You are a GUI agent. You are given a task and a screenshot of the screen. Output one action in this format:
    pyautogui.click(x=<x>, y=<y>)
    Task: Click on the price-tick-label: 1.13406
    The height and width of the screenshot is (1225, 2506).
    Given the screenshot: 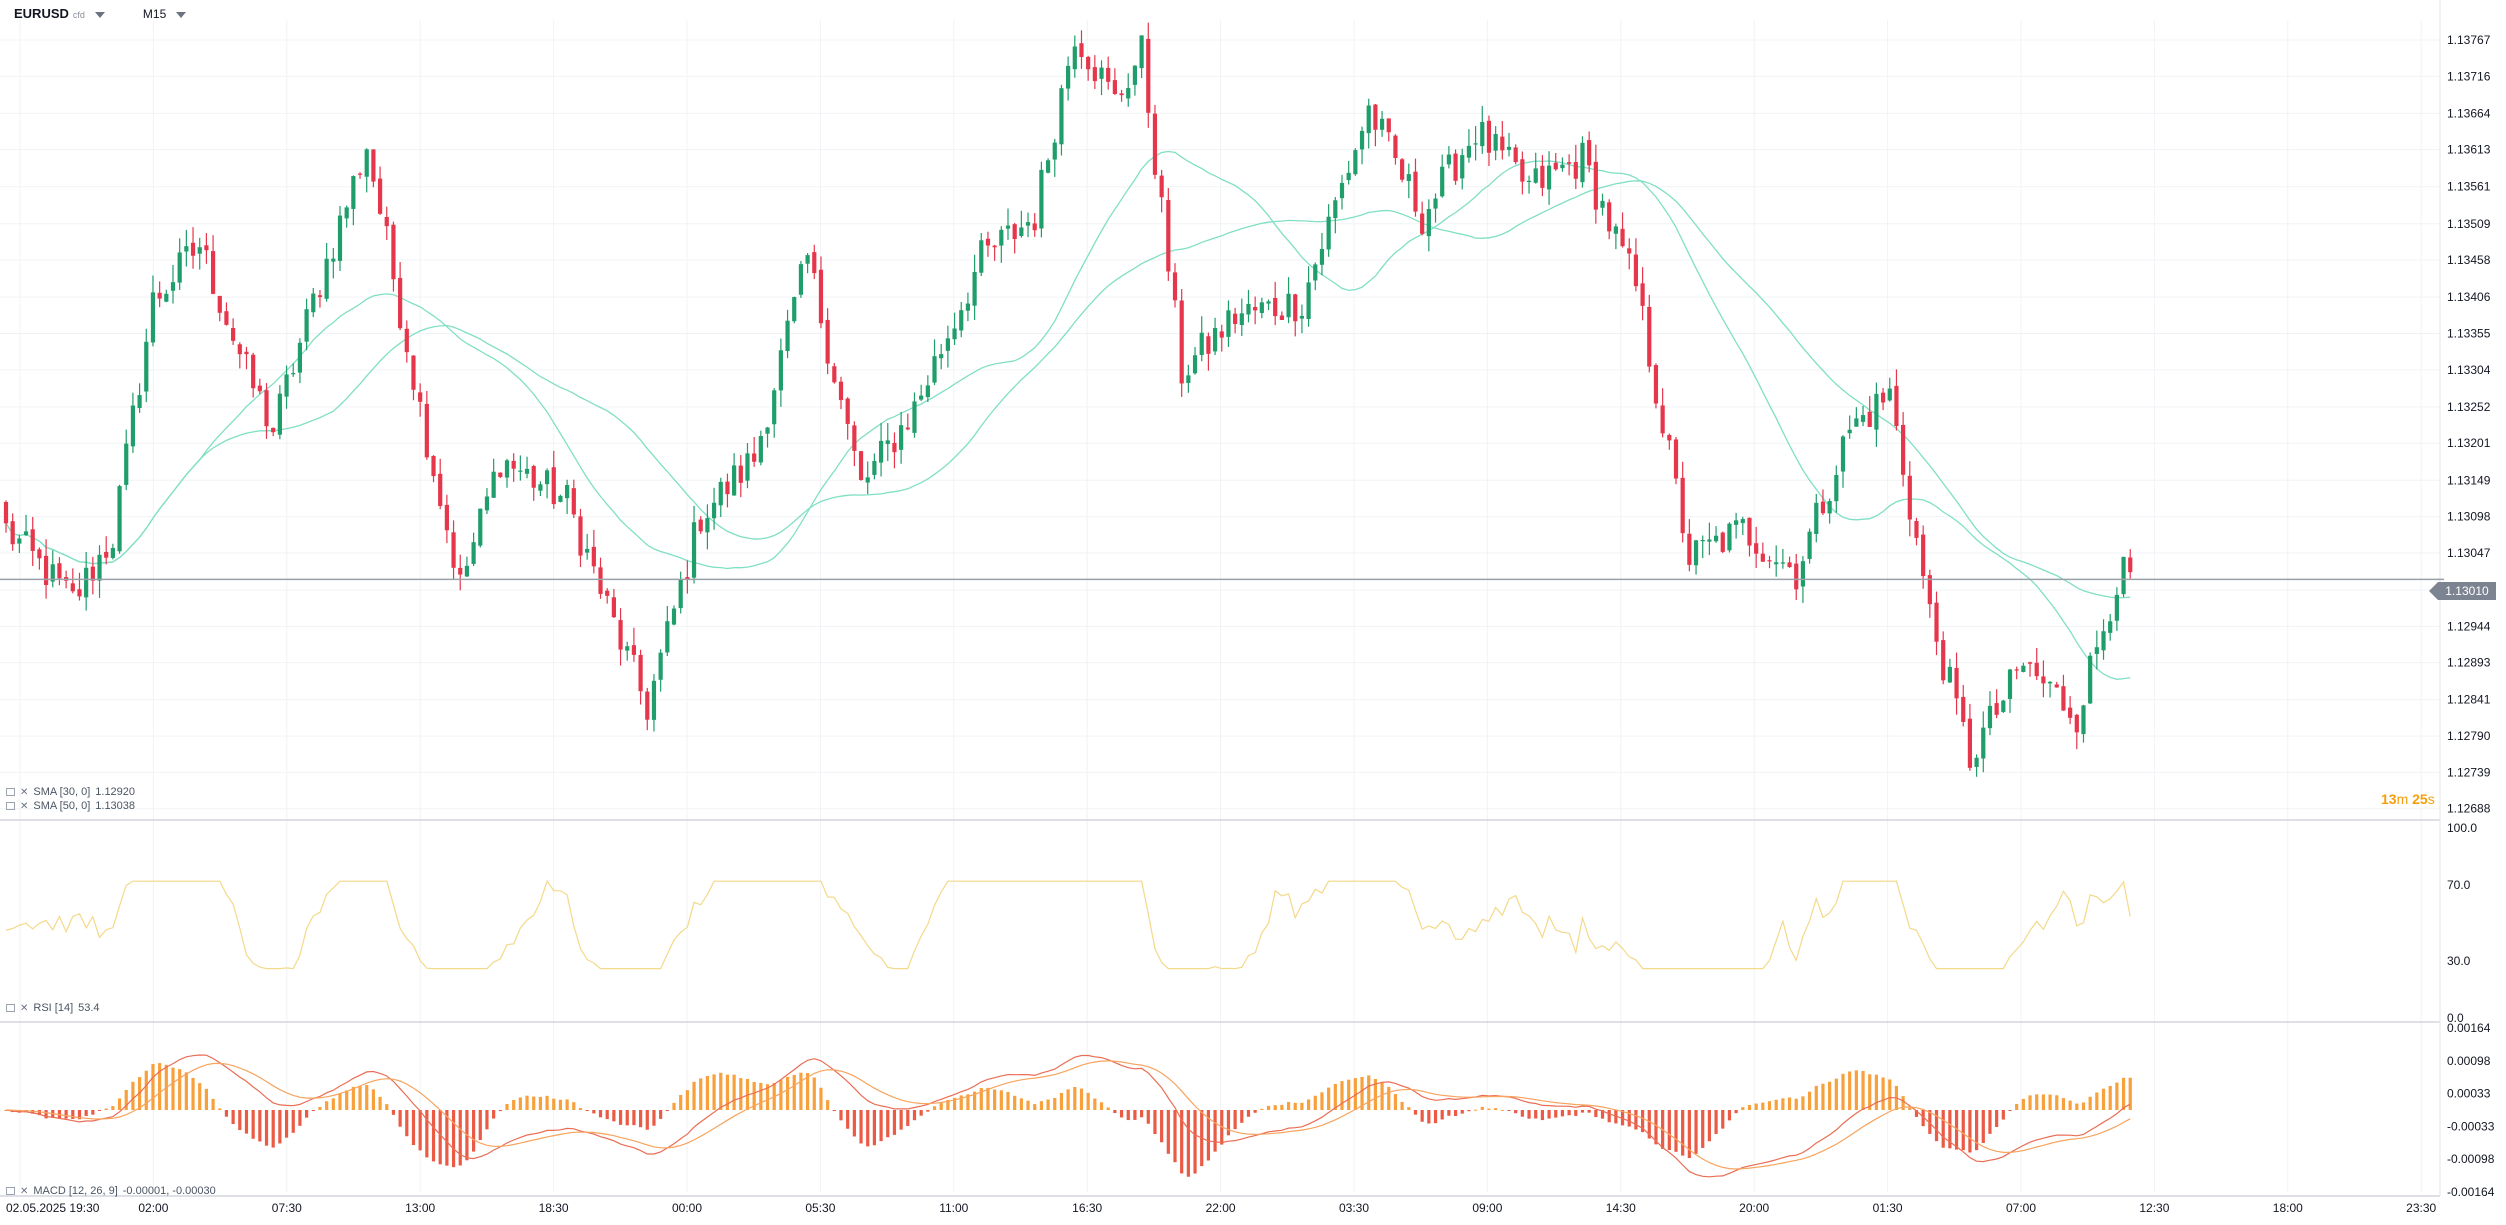 What is the action you would take?
    pyautogui.click(x=2469, y=297)
    